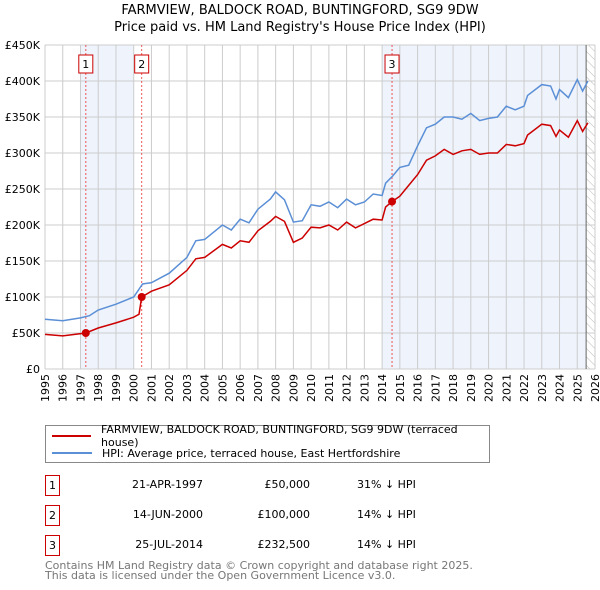  What do you see at coordinates (151, 388) in the screenshot?
I see `x-tick-label: 2001` at bounding box center [151, 388].